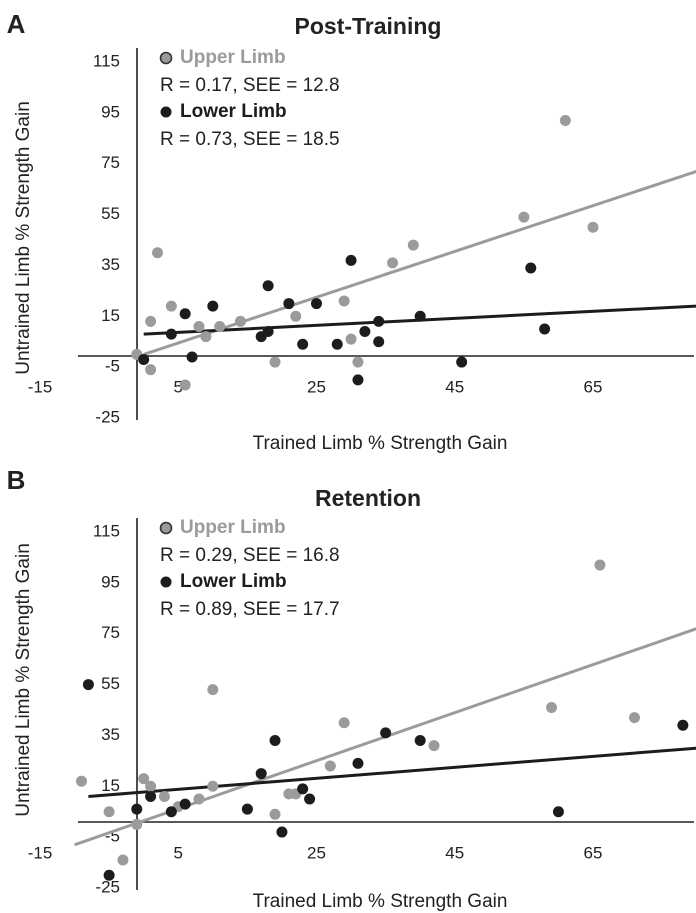  I want to click on y-tick-label: -5, so click(112, 366).